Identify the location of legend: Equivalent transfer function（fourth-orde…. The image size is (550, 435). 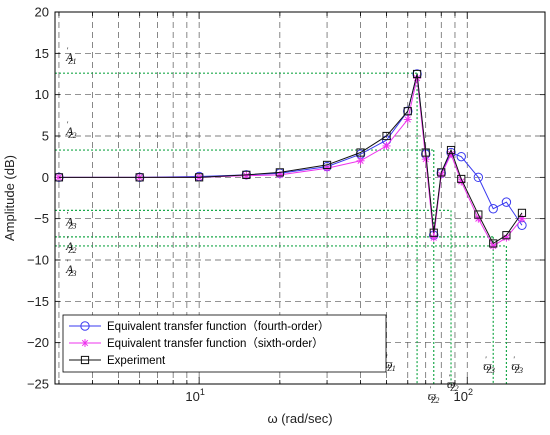
(224, 343).